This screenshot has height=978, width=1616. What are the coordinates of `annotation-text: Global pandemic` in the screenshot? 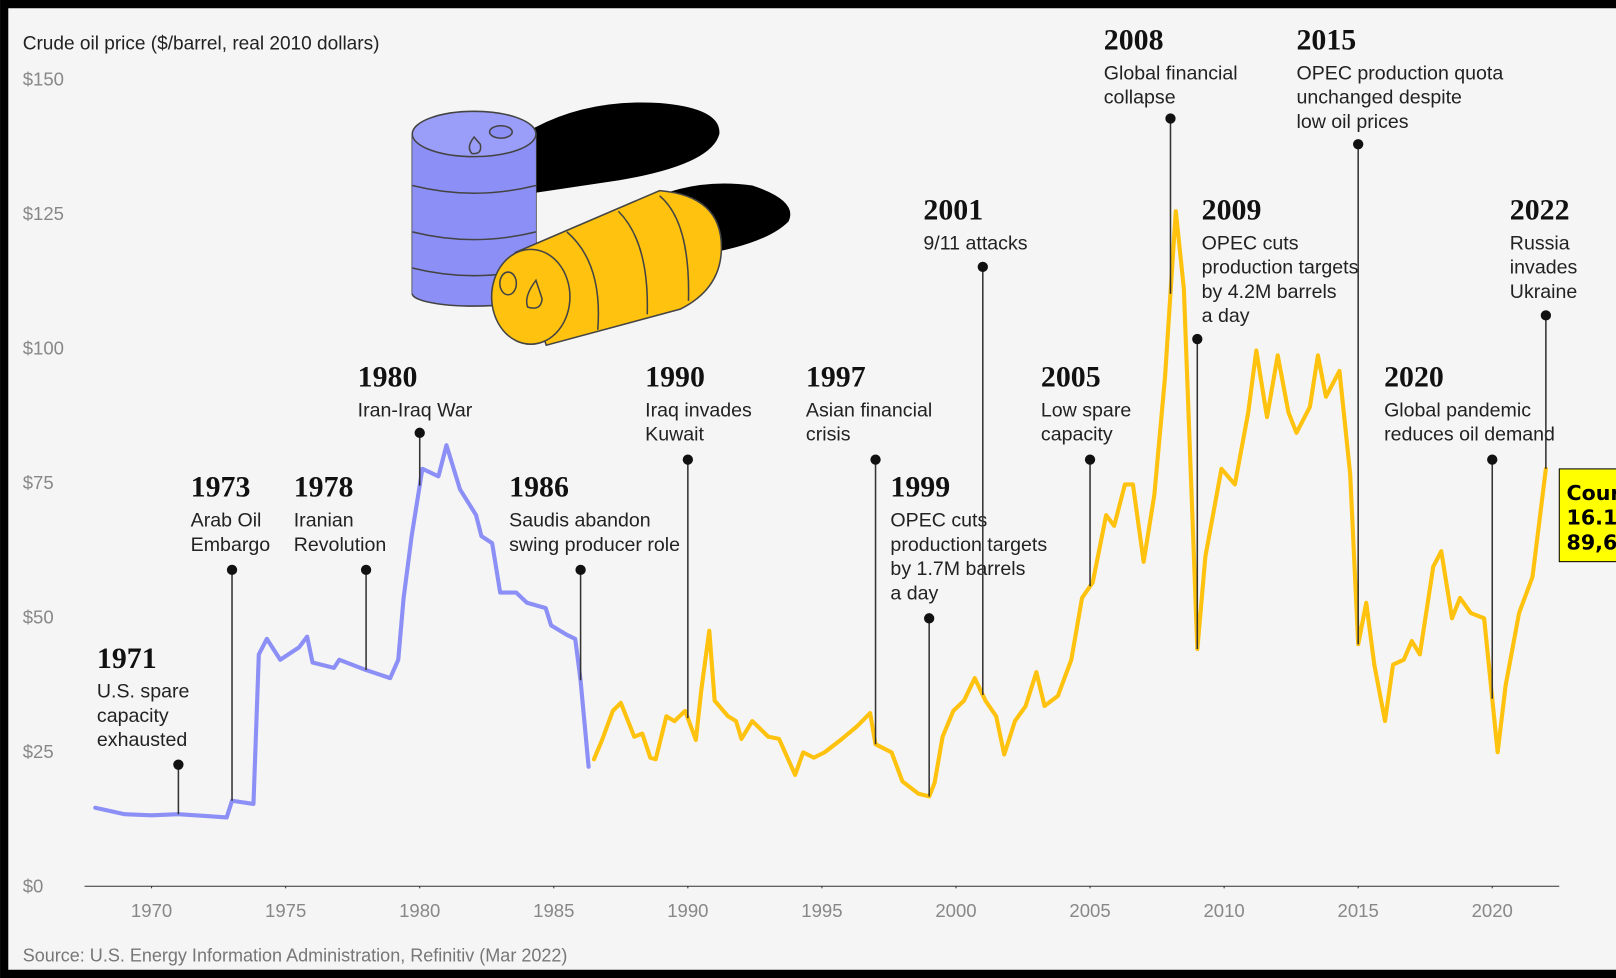 It's located at (1457, 410).